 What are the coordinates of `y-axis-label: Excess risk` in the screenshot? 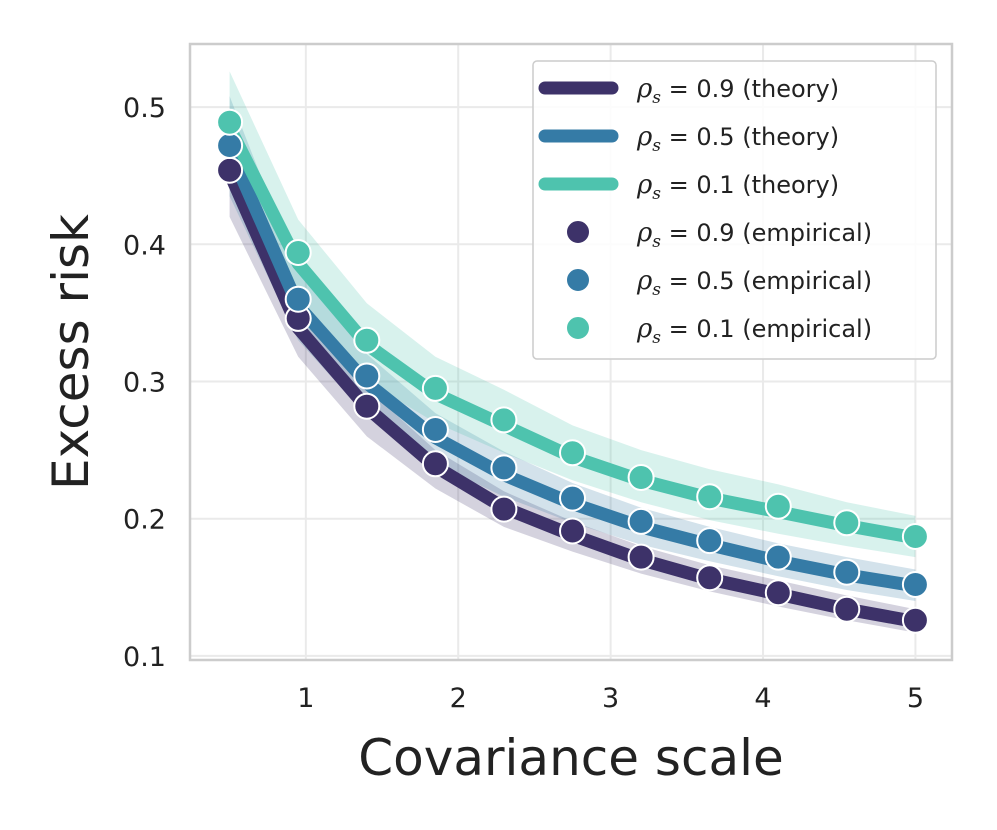 It's located at (71, 352).